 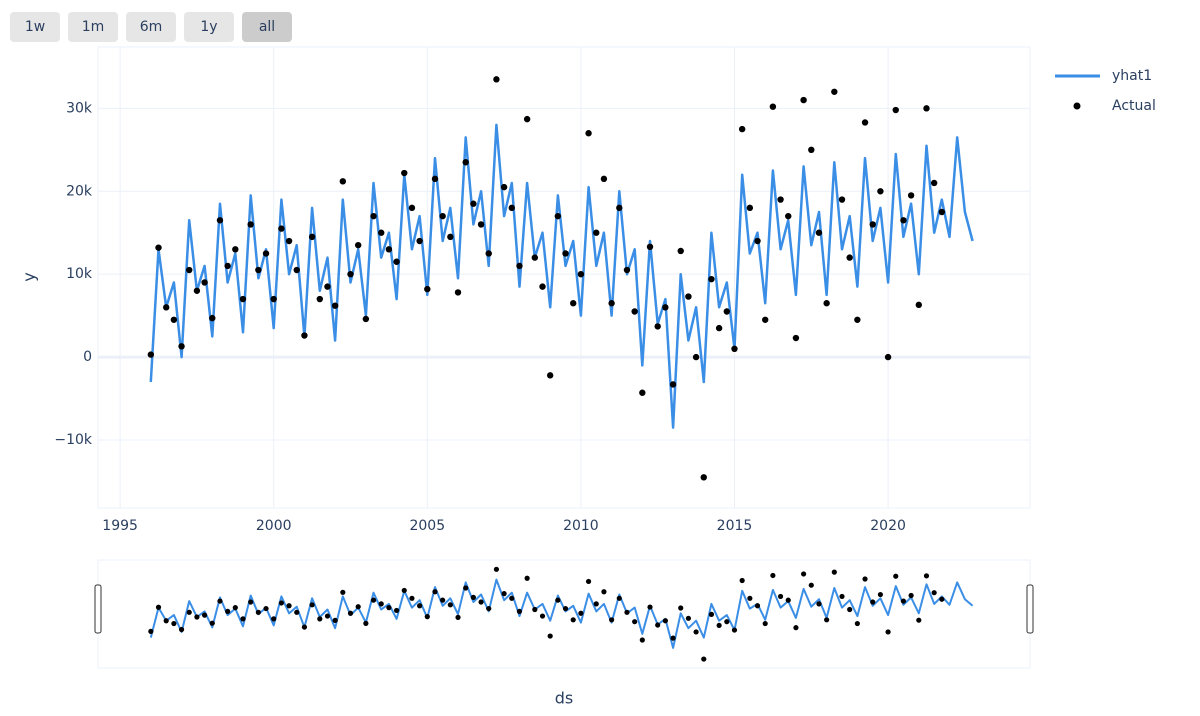 I want to click on x-tick-label: 2010, so click(x=581, y=526).